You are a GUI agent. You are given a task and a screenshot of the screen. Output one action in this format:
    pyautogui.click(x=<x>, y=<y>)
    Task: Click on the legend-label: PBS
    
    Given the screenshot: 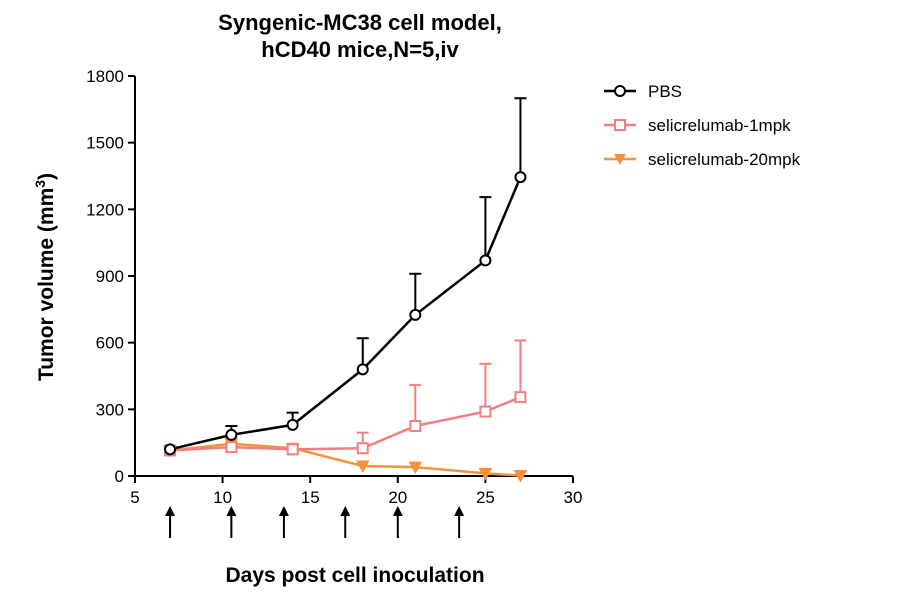 What is the action you would take?
    pyautogui.click(x=665, y=91)
    